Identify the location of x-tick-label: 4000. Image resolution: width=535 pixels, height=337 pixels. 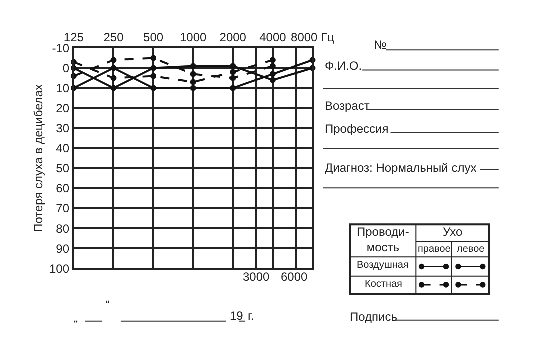
(273, 37).